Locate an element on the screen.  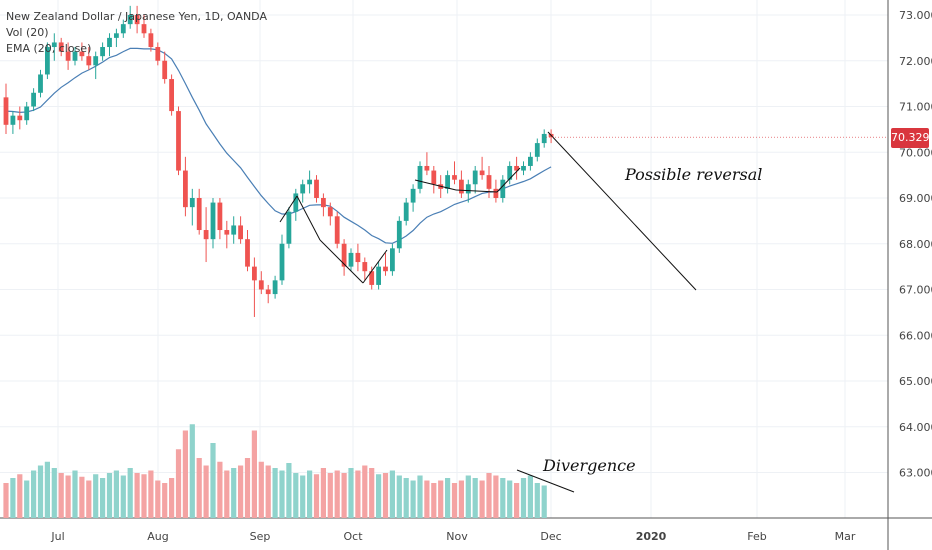
y-tick-label: 71.000 is located at coordinates (915, 107).